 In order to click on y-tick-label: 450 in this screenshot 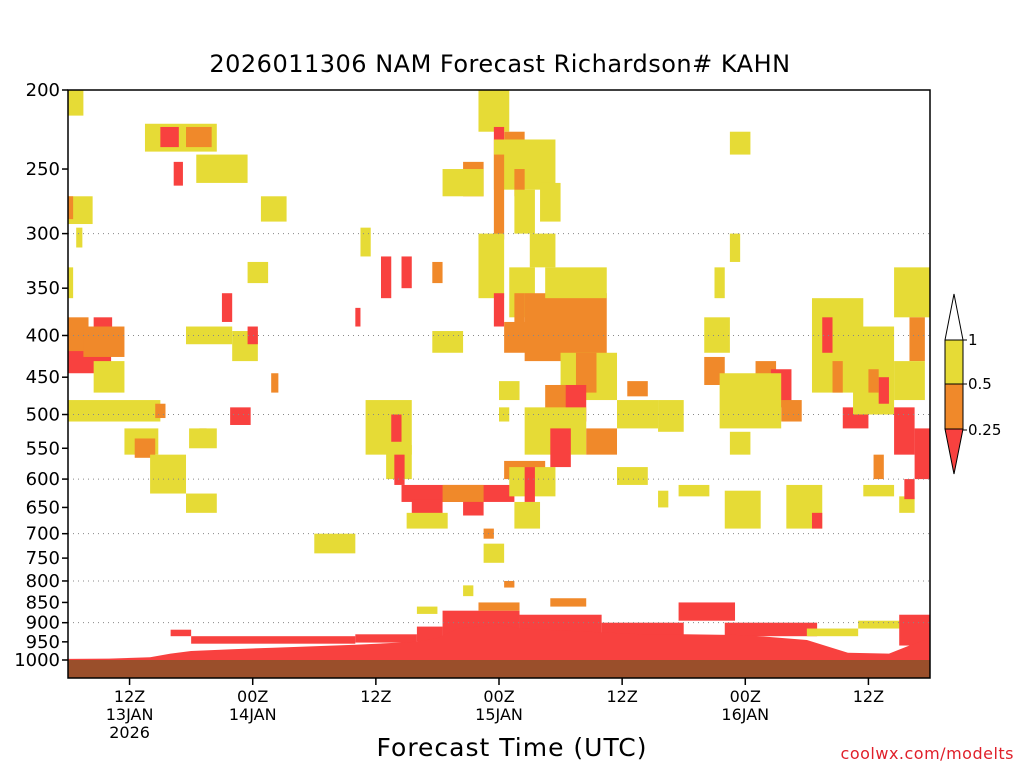, I will do `click(43, 377)`.